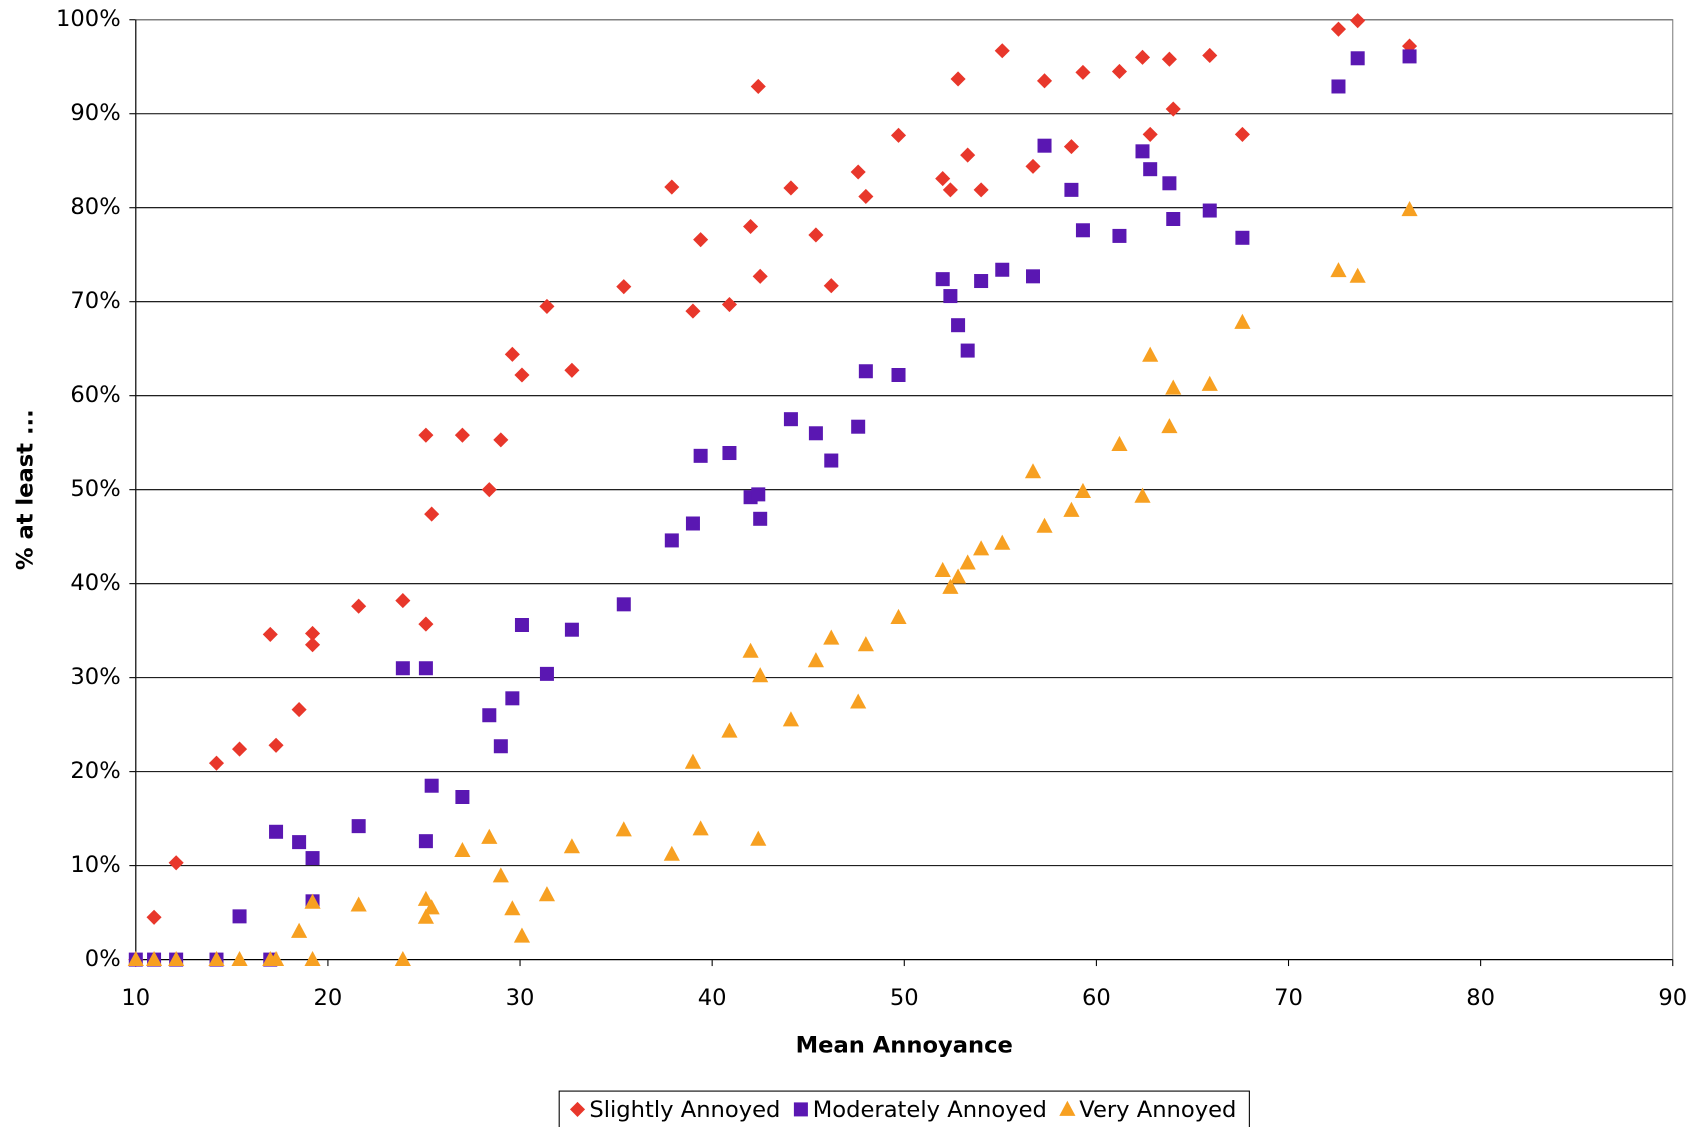  What do you see at coordinates (1096, 998) in the screenshot?
I see `x-tick-label: 60` at bounding box center [1096, 998].